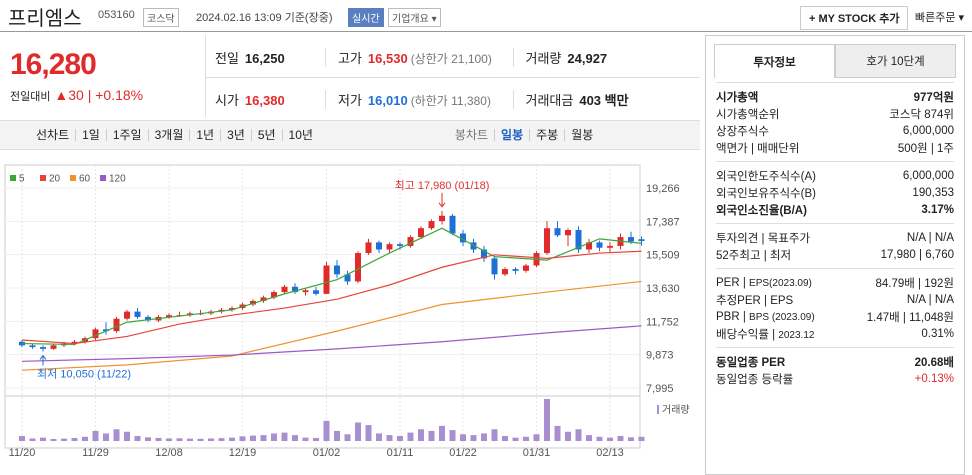  Describe the element at coordinates (933, 193) in the screenshot. I see `info-value-box: 190,353` at that location.